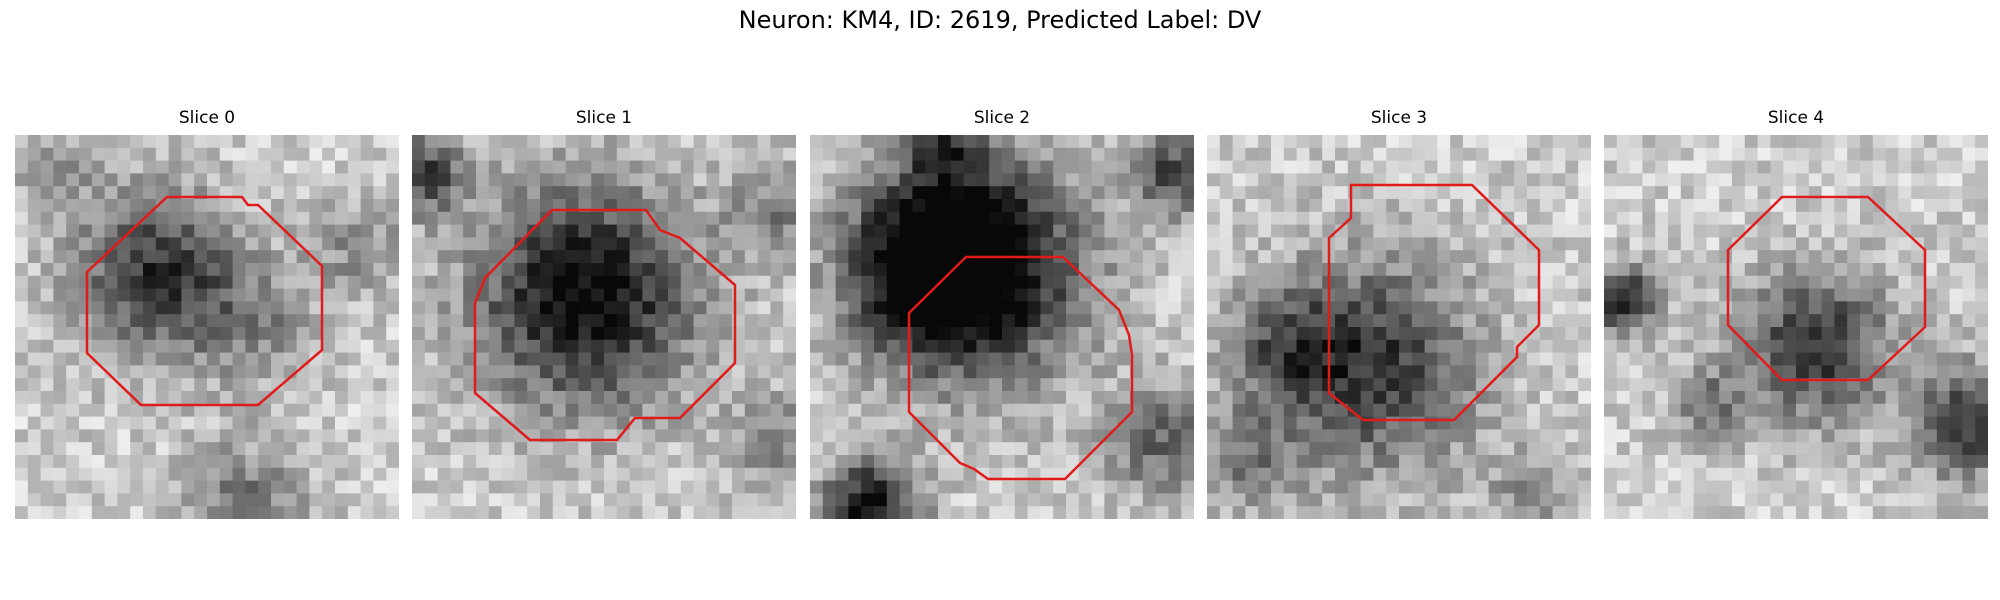 The height and width of the screenshot is (600, 2000). I want to click on slice-title-0: Slice 0, so click(207, 118).